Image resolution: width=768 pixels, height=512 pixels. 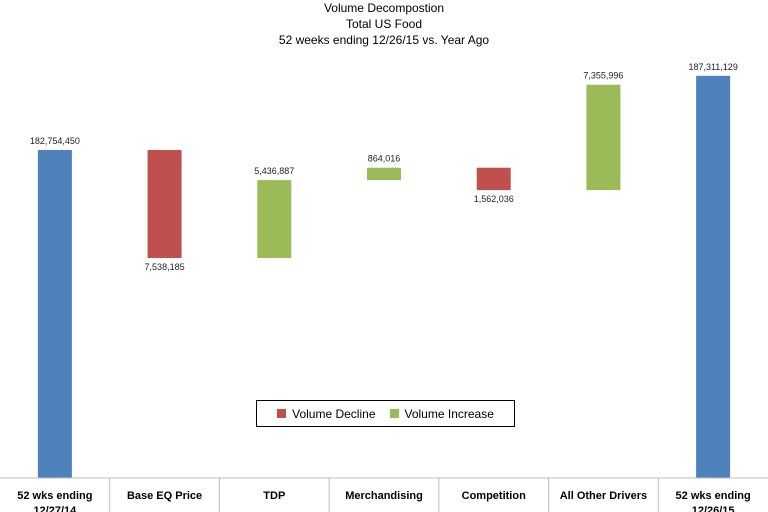 What do you see at coordinates (385, 413) in the screenshot?
I see `chart-legend: Volume Decline Volume Increase` at bounding box center [385, 413].